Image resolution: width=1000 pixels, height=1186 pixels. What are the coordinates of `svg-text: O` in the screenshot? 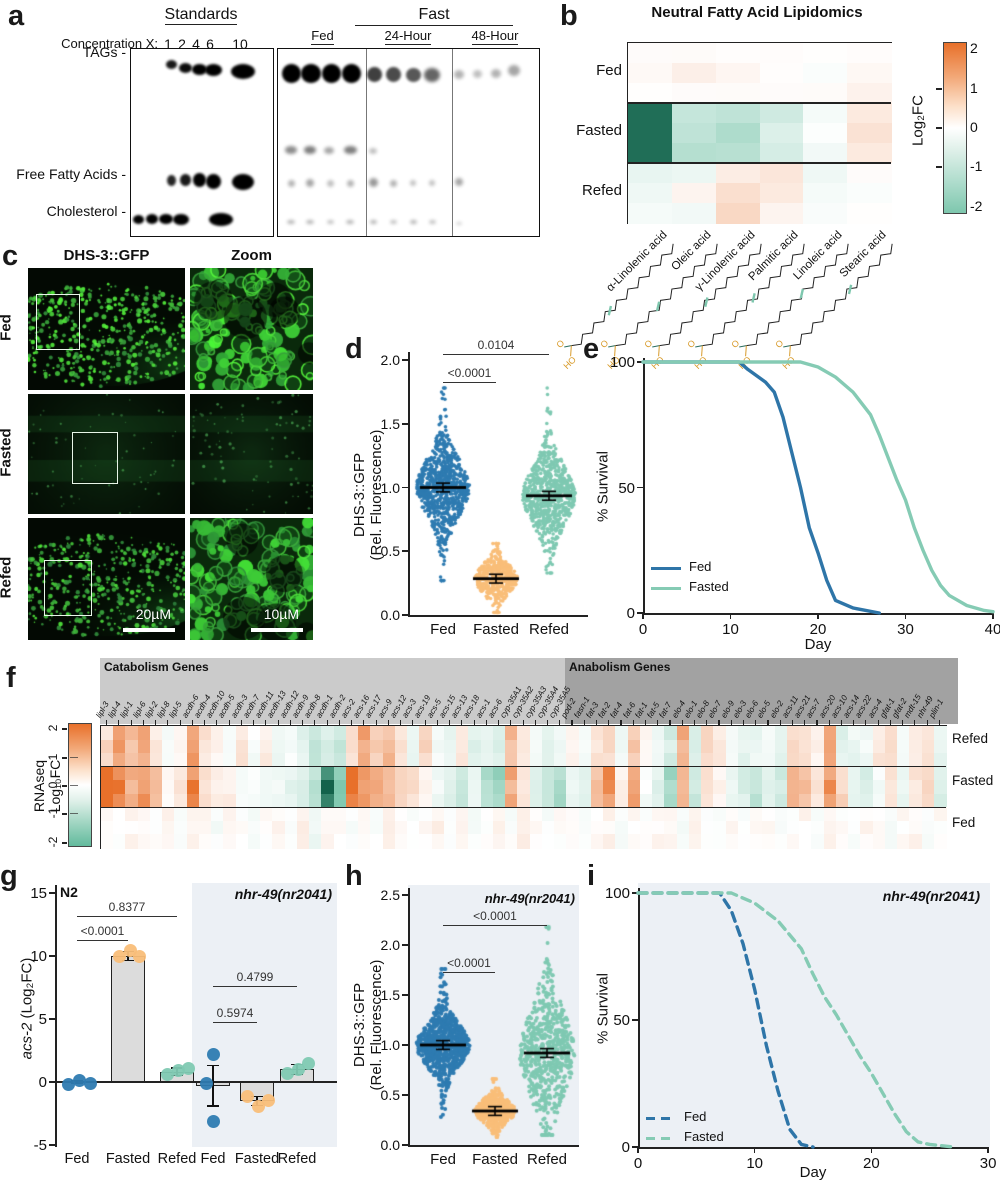 It's located at (692, 344).